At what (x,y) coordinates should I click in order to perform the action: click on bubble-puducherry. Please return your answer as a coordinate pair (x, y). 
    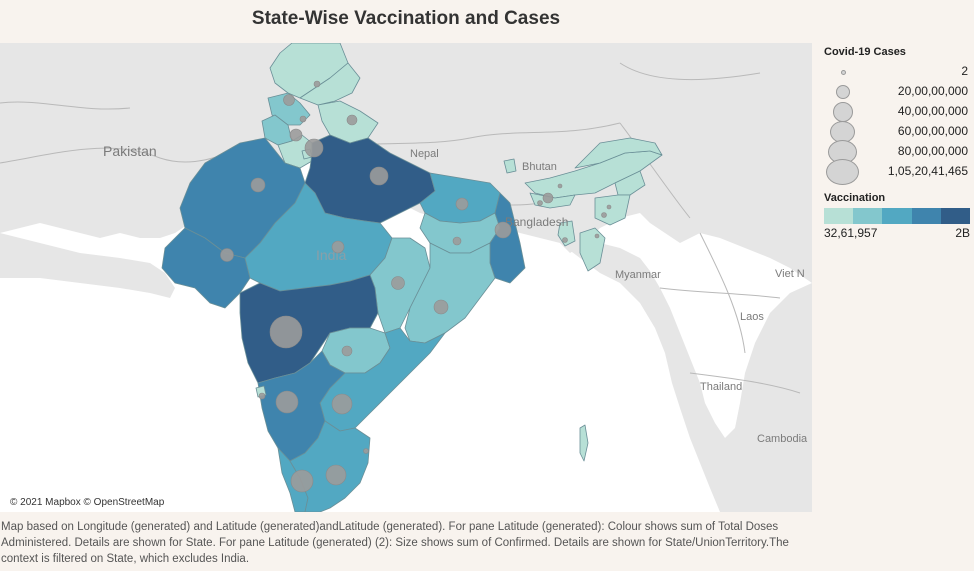
    Looking at the image, I should click on (366, 451).